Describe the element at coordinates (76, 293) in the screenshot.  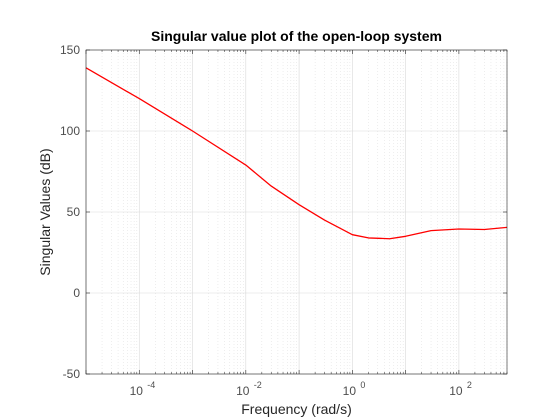
I see `y-tick-label: 0` at that location.